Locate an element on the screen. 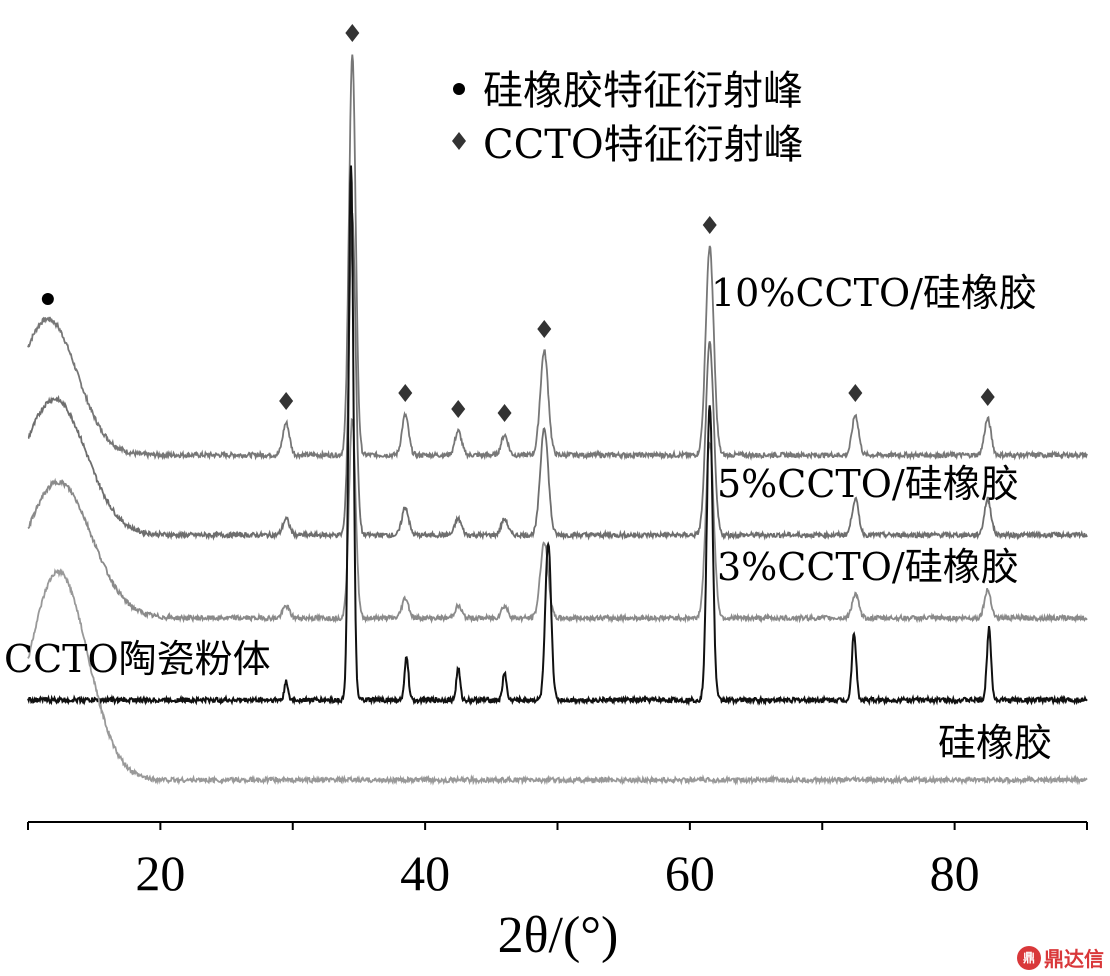 The height and width of the screenshot is (976, 1110). silicone-peak-marker is located at coordinates (47, 299).